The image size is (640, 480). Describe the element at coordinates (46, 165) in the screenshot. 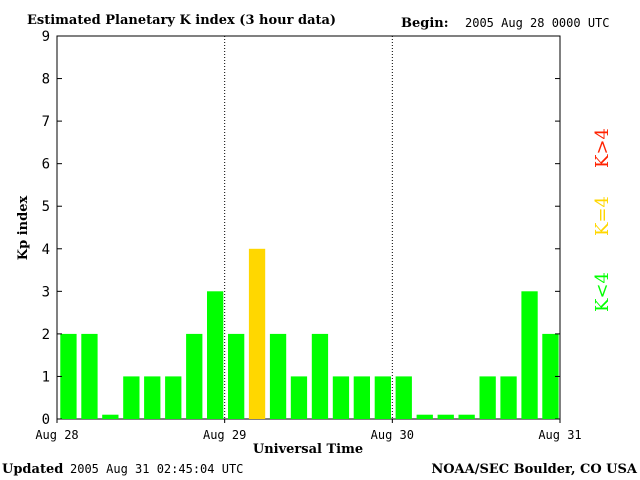

I see `y-tick-label: 6` at that location.